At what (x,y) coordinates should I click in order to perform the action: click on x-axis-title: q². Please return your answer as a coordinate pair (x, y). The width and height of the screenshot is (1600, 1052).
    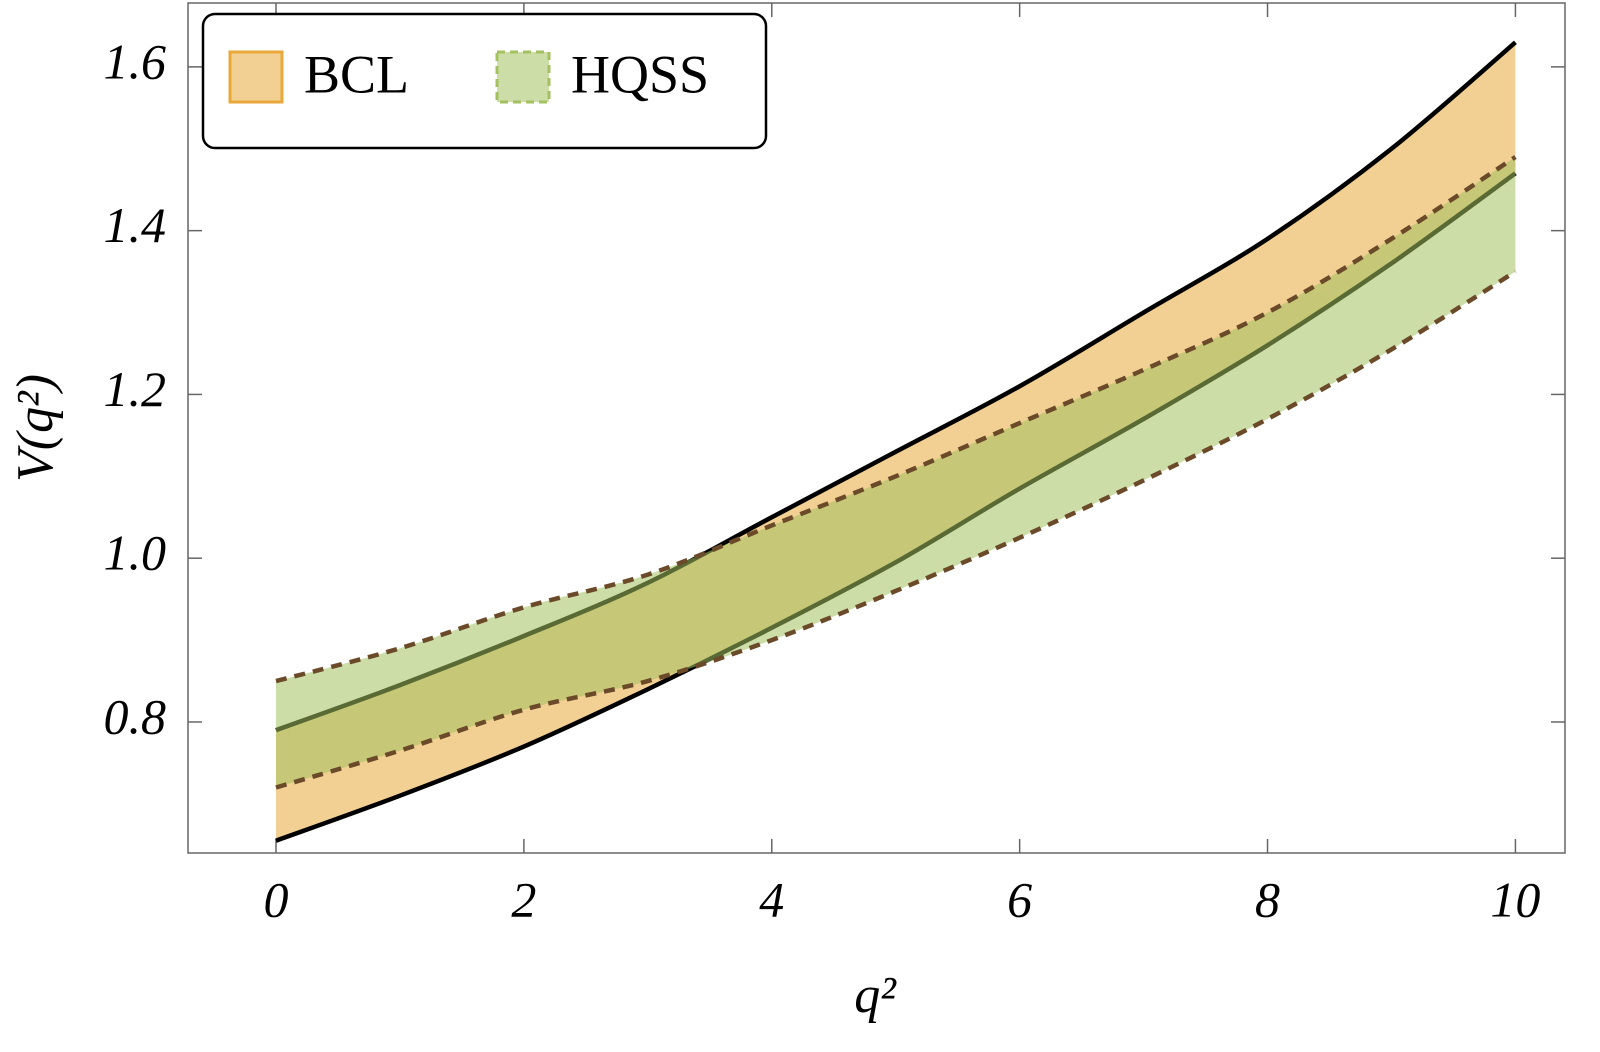
    Looking at the image, I should click on (875, 995).